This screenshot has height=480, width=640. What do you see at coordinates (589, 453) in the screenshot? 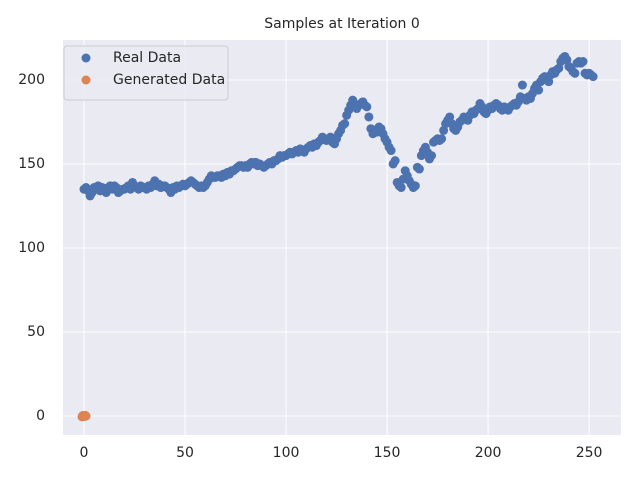
I see `x-tick-label: 250` at bounding box center [589, 453].